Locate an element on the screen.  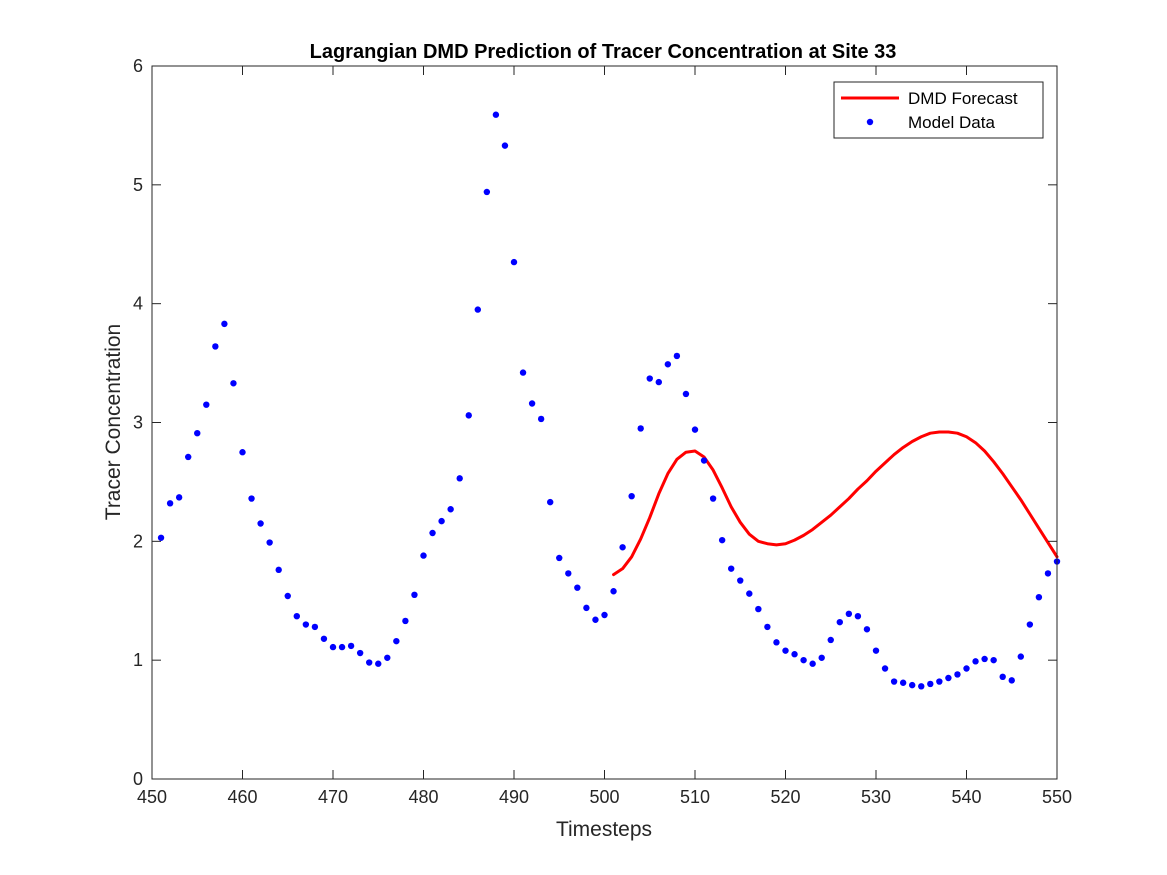
legend-box is located at coordinates (938, 110).